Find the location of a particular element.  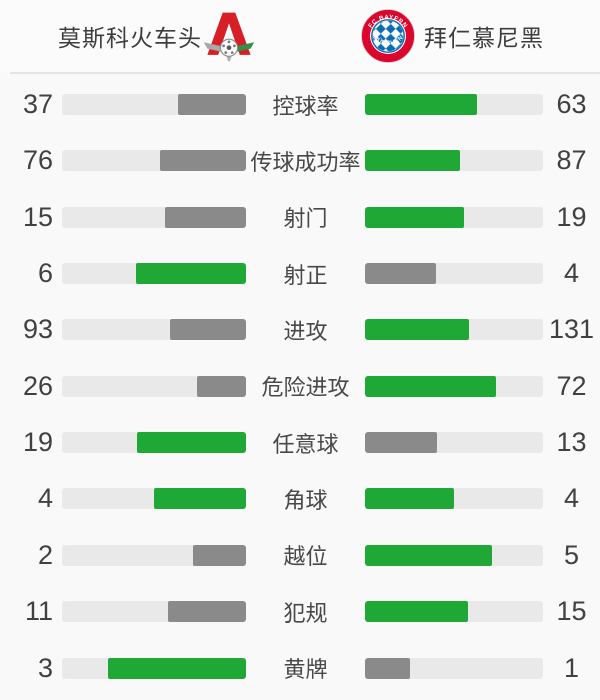

lokomotiv-moscow-crest-icon is located at coordinates (229, 36).